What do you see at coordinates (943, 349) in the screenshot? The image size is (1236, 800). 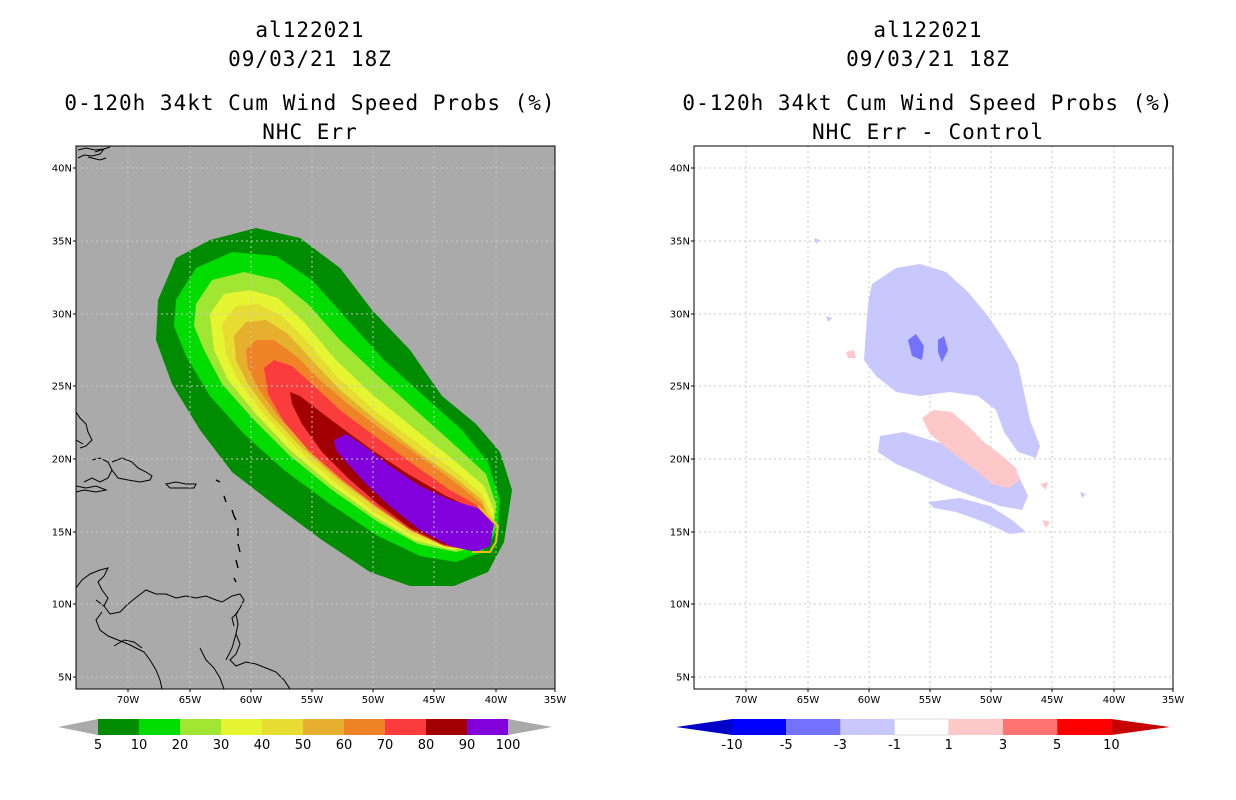 I see `diff-minus-3-spot-b` at bounding box center [943, 349].